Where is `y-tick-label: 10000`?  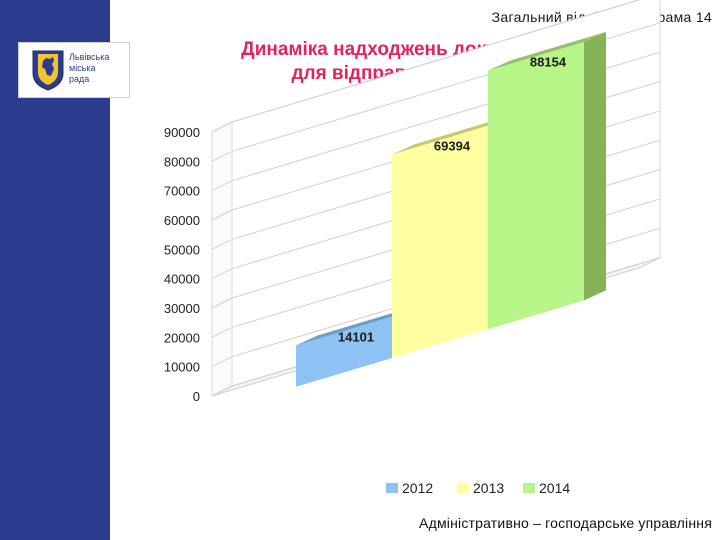 y-tick-label: 10000 is located at coordinates (182, 367).